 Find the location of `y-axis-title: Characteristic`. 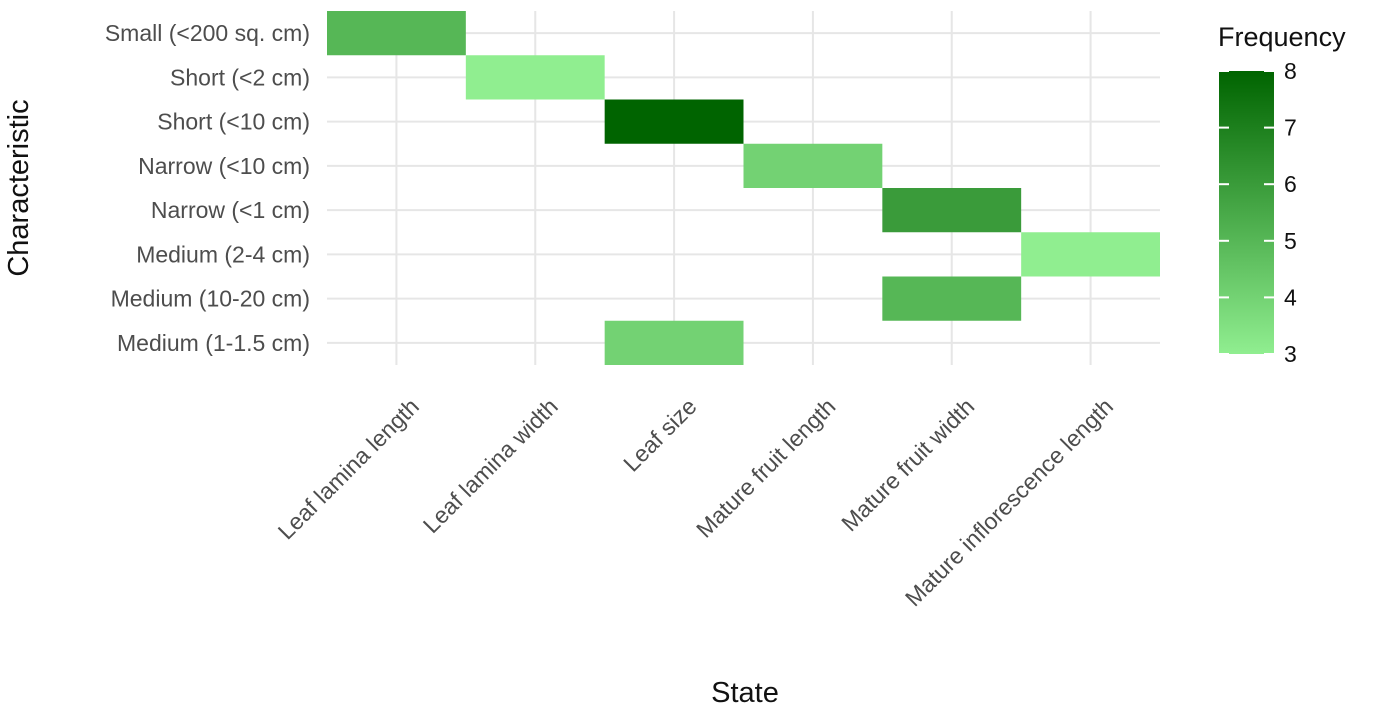

y-axis-title: Characteristic is located at coordinates (19, 187).